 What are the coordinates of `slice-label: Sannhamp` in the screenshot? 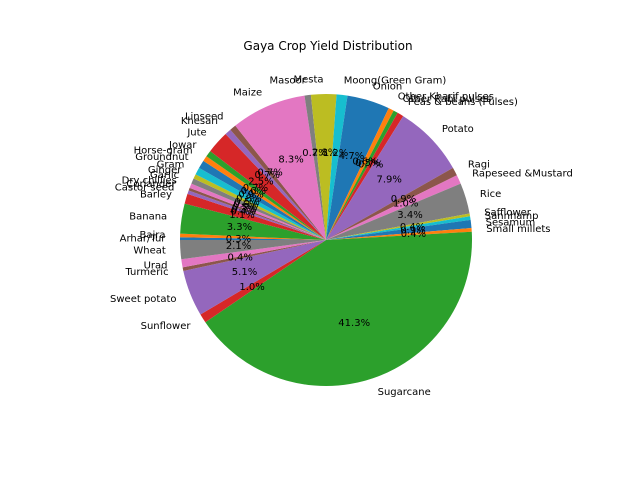 It's located at (512, 216).